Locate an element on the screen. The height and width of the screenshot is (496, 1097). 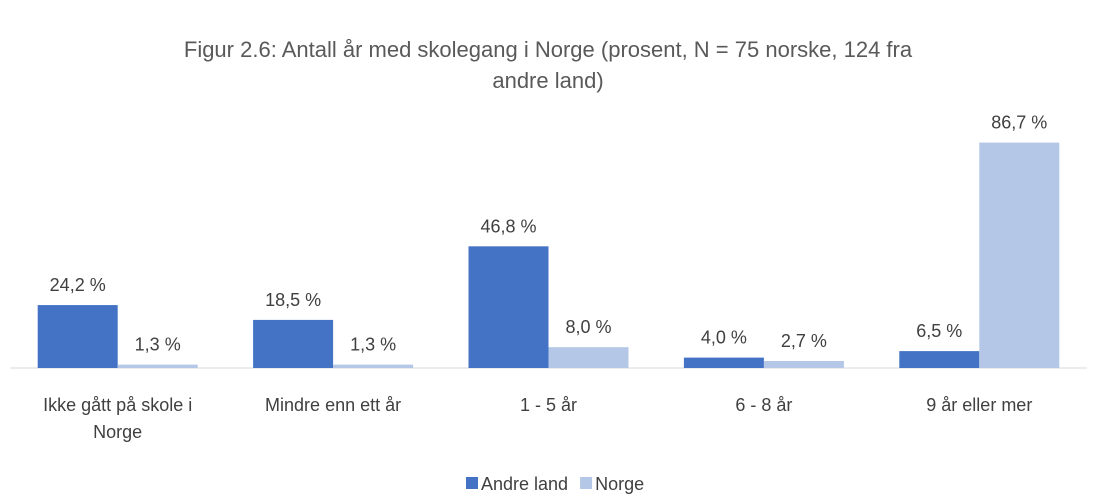
data-label: 86,7 % is located at coordinates (1019, 123).